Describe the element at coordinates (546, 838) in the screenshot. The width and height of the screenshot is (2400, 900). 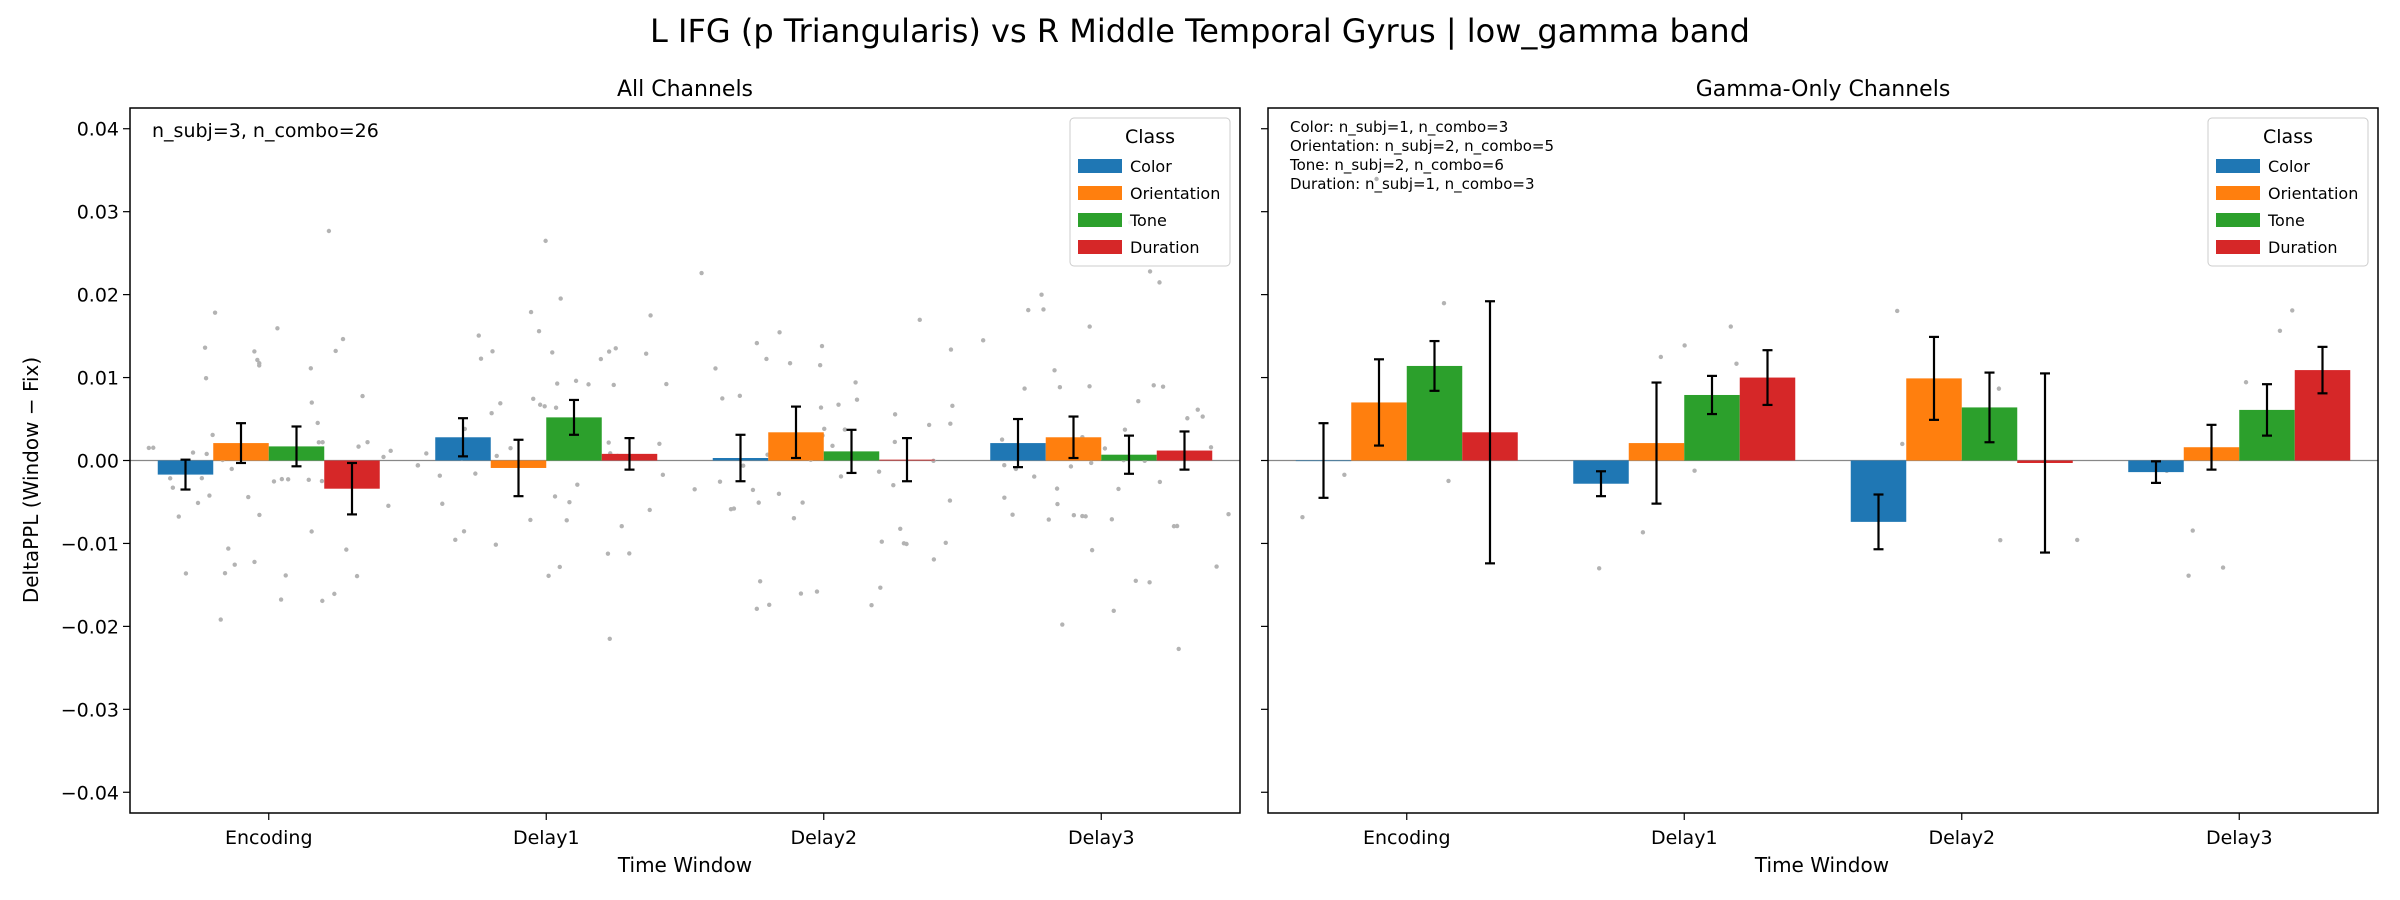
I see `x-tick-label: Delay1` at that location.